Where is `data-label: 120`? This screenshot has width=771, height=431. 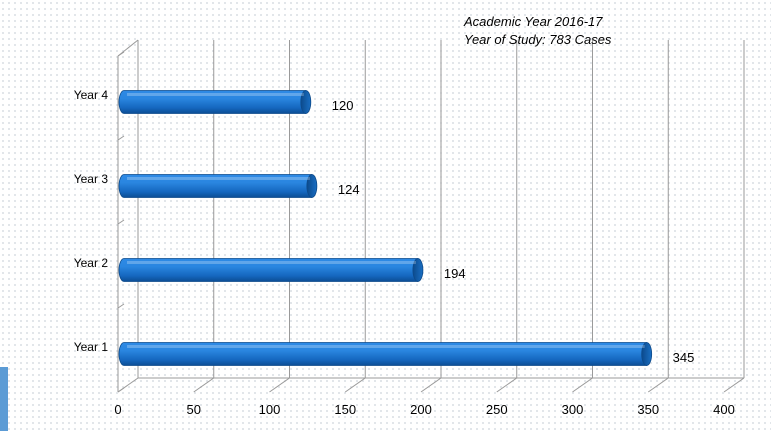 data-label: 120 is located at coordinates (343, 105).